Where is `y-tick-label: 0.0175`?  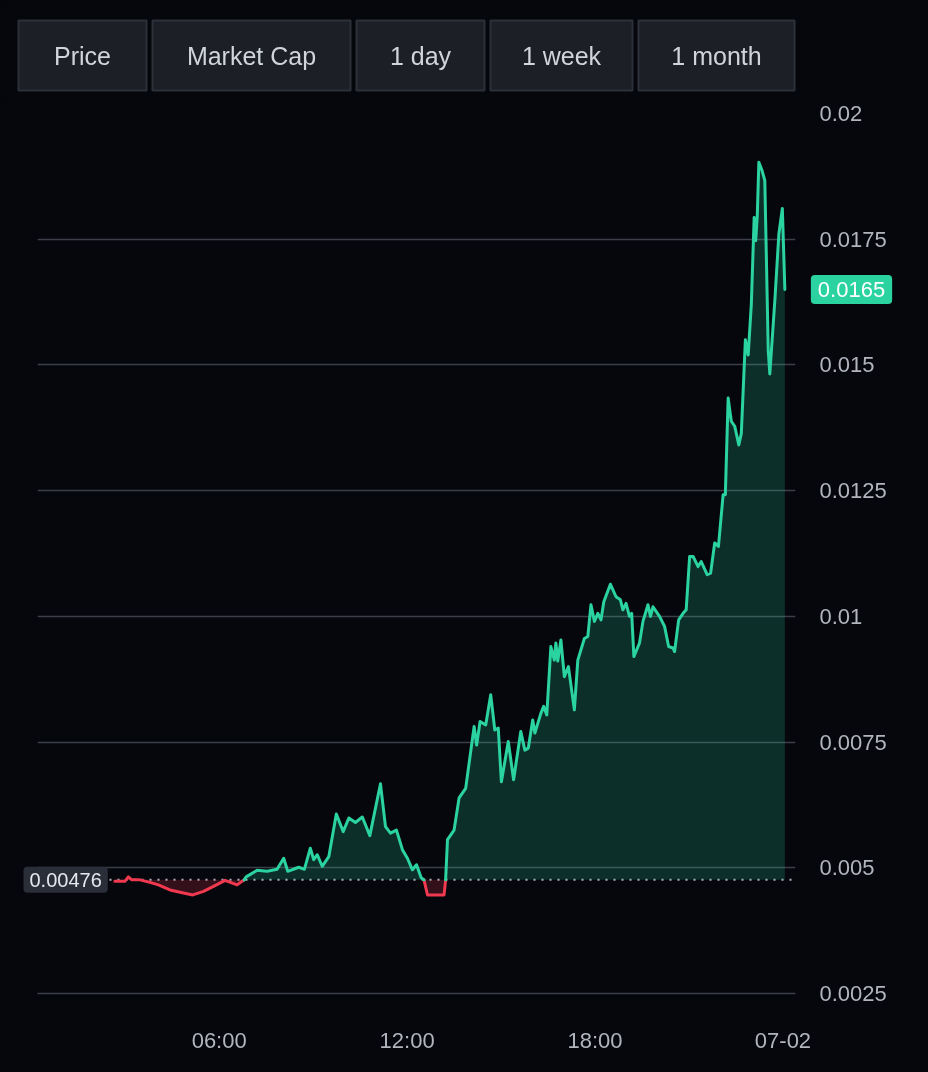
y-tick-label: 0.0175 is located at coordinates (853, 239).